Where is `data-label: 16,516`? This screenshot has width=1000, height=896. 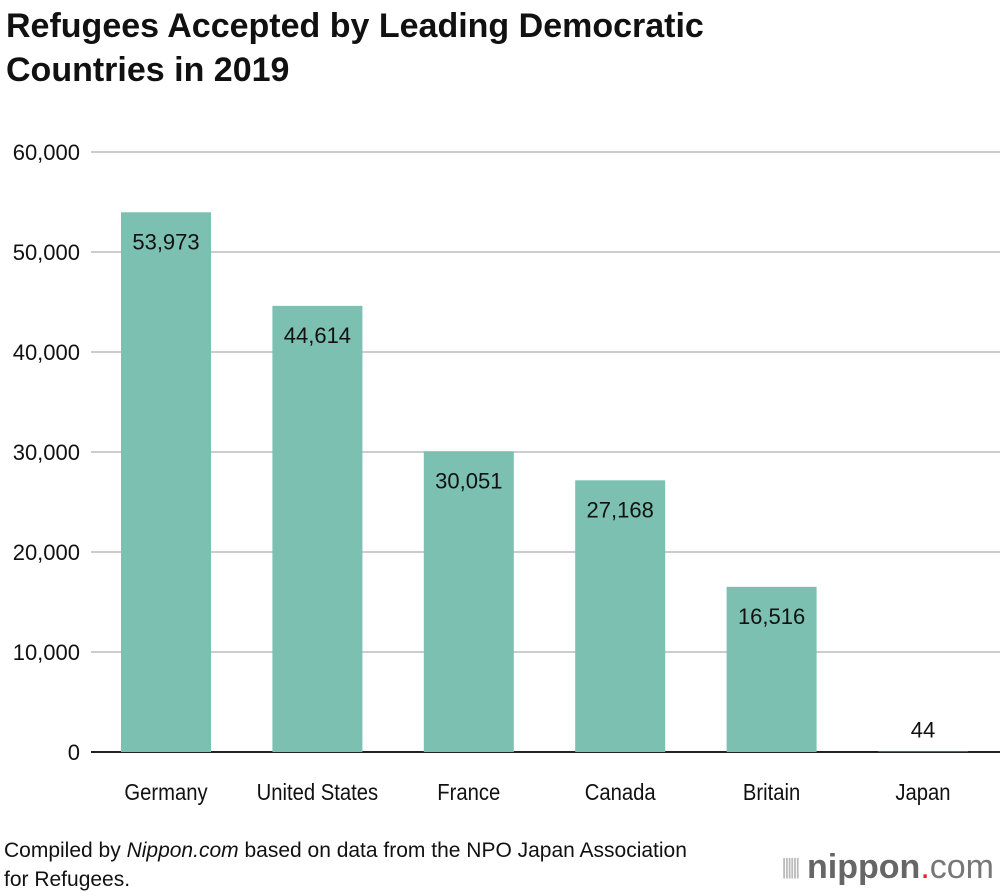
data-label: 16,516 is located at coordinates (771, 616).